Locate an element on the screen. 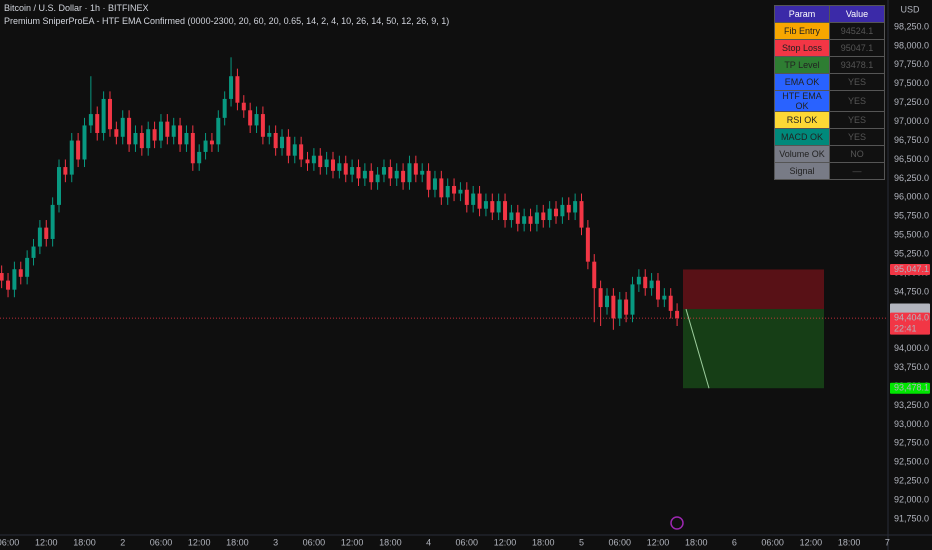 This screenshot has height=550, width=932. value: 95047.1 is located at coordinates (857, 48).